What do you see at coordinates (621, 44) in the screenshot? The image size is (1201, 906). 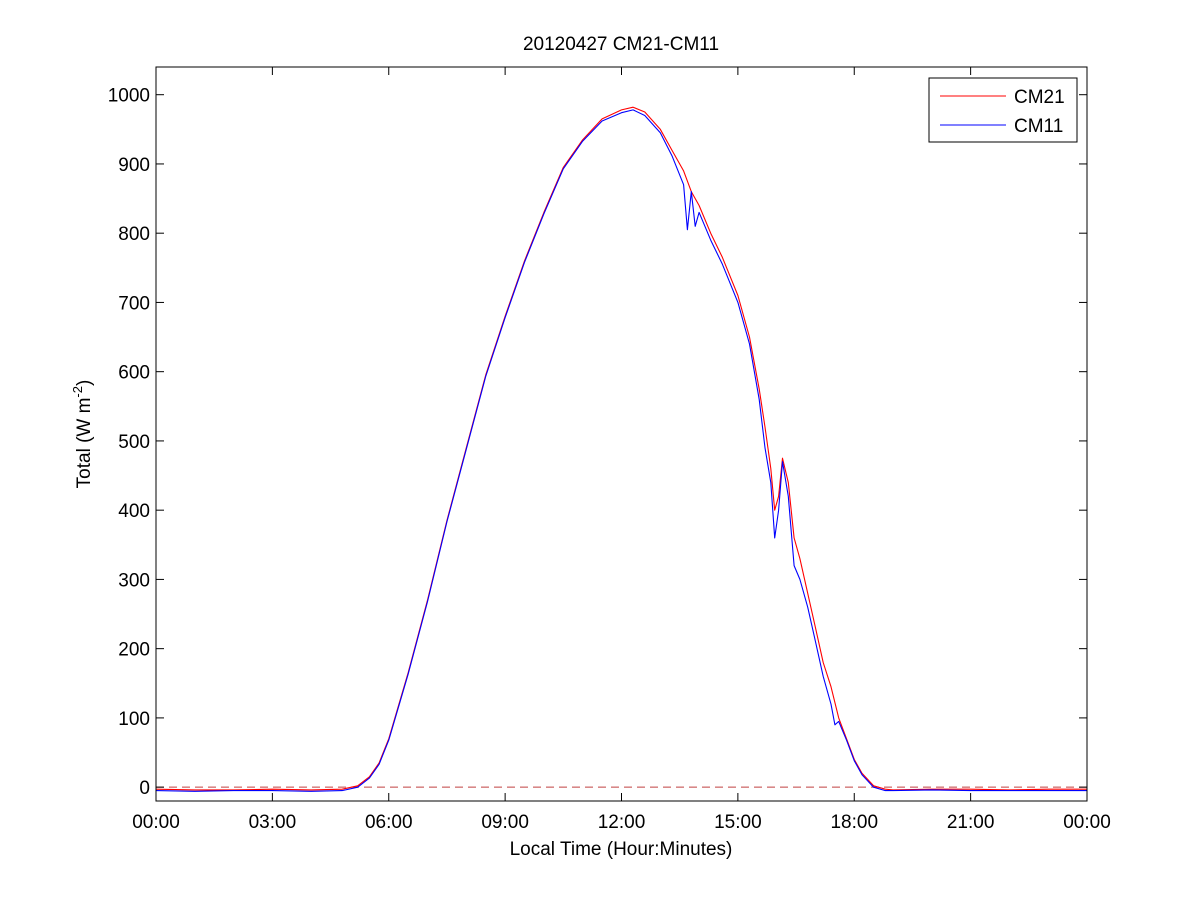 I see `chart-title: 20120427 CM21-CM11` at bounding box center [621, 44].